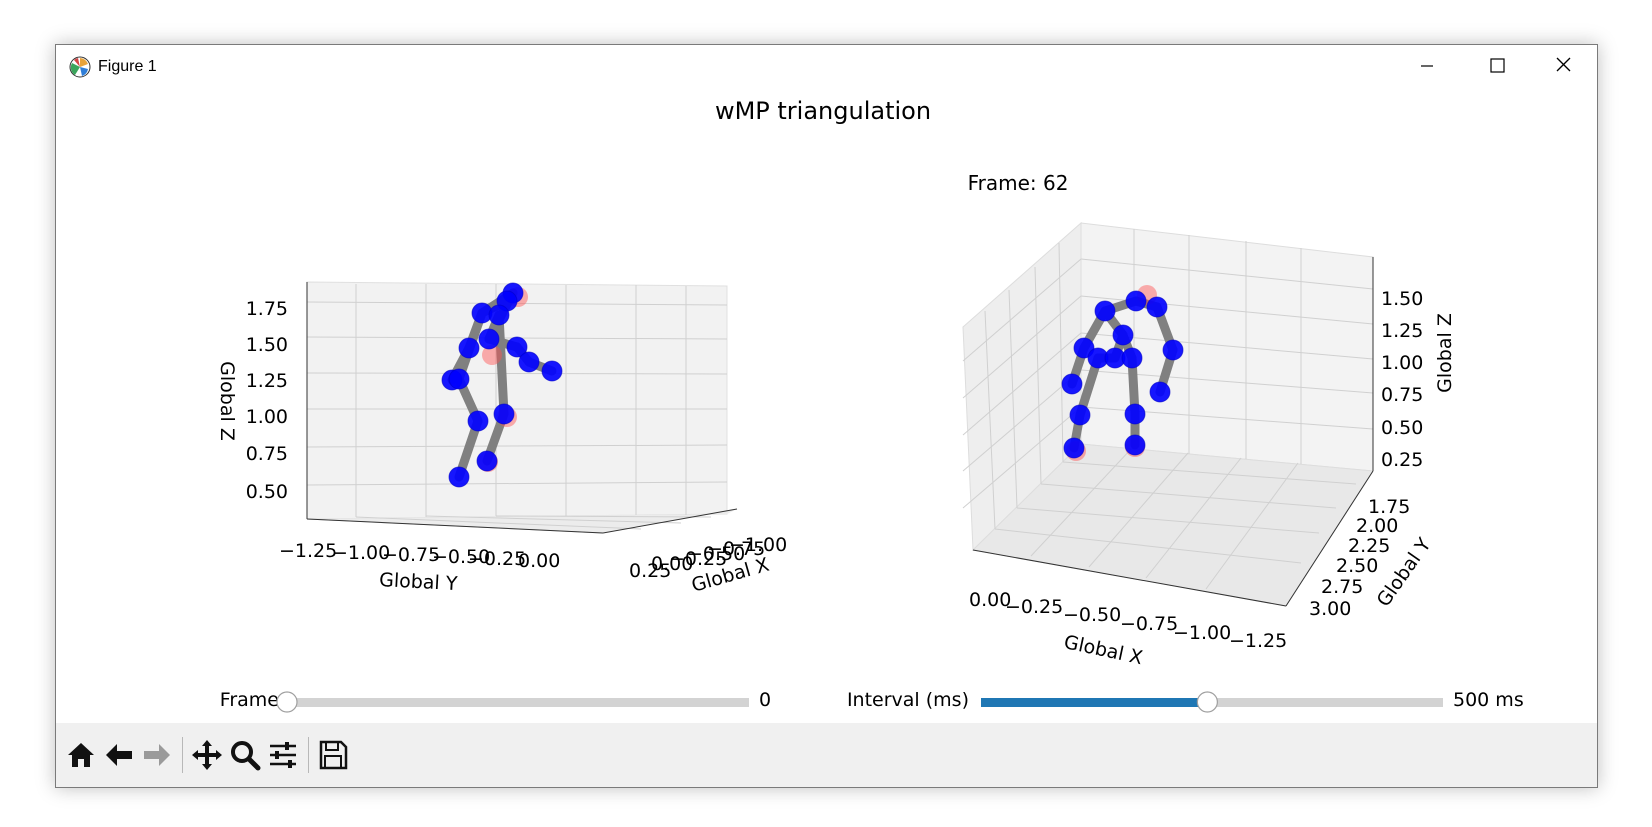 The width and height of the screenshot is (1652, 827). I want to click on right-z-tick: 0.25, so click(1402, 460).